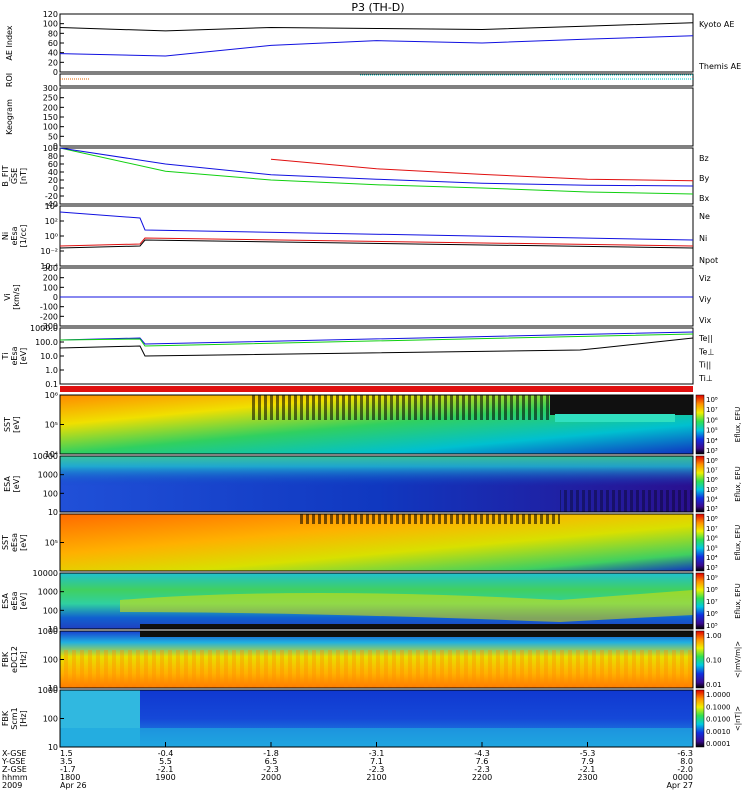  Describe the element at coordinates (9, 80) in the screenshot. I see `y-label-roi: ROI` at that location.